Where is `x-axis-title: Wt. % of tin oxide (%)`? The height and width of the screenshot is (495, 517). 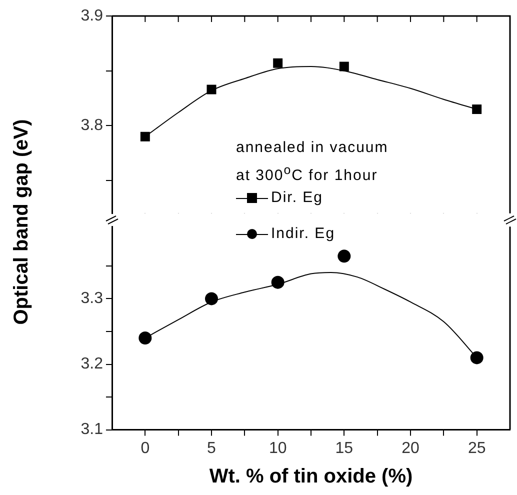
x-axis-title: Wt. % of tin oxide (%) is located at coordinates (311, 477).